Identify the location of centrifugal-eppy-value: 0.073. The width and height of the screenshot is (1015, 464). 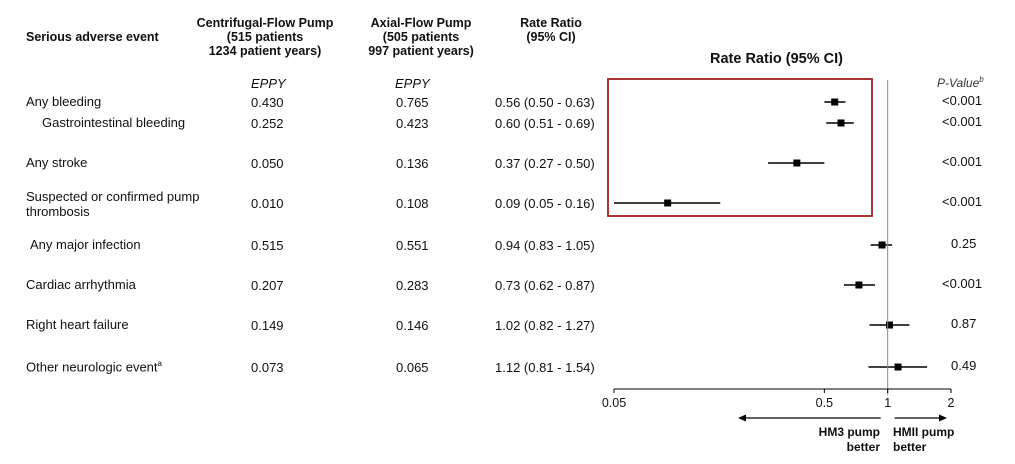
(267, 367).